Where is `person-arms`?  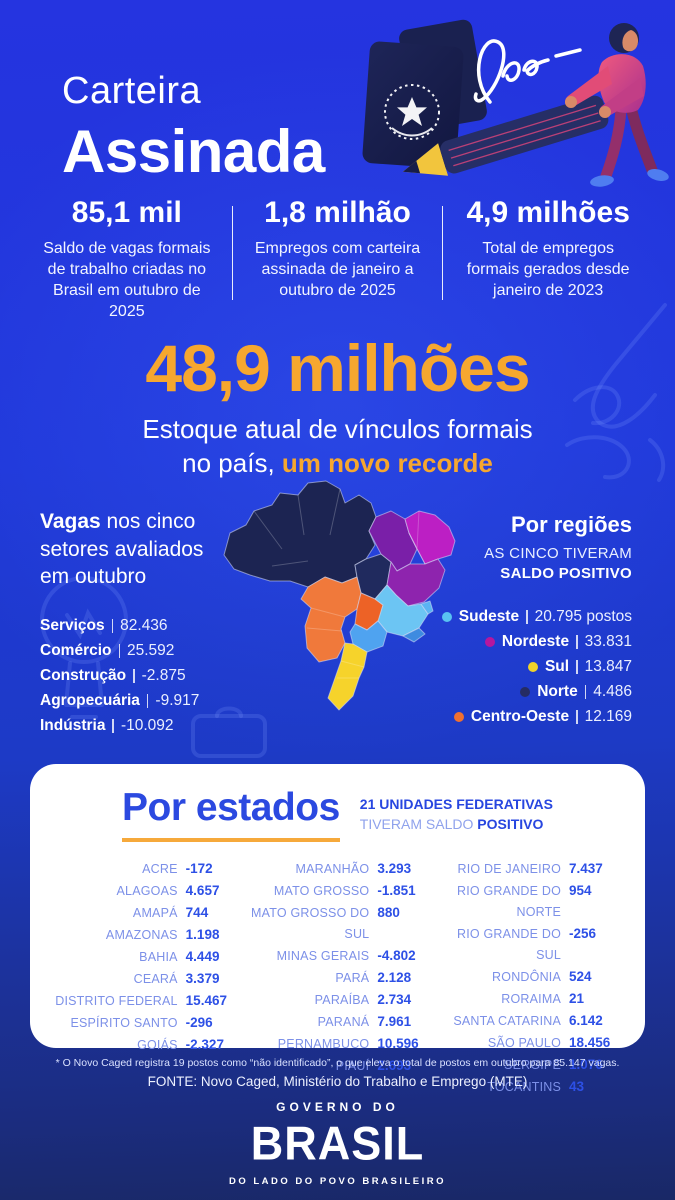
person-arms is located at coordinates (604, 92).